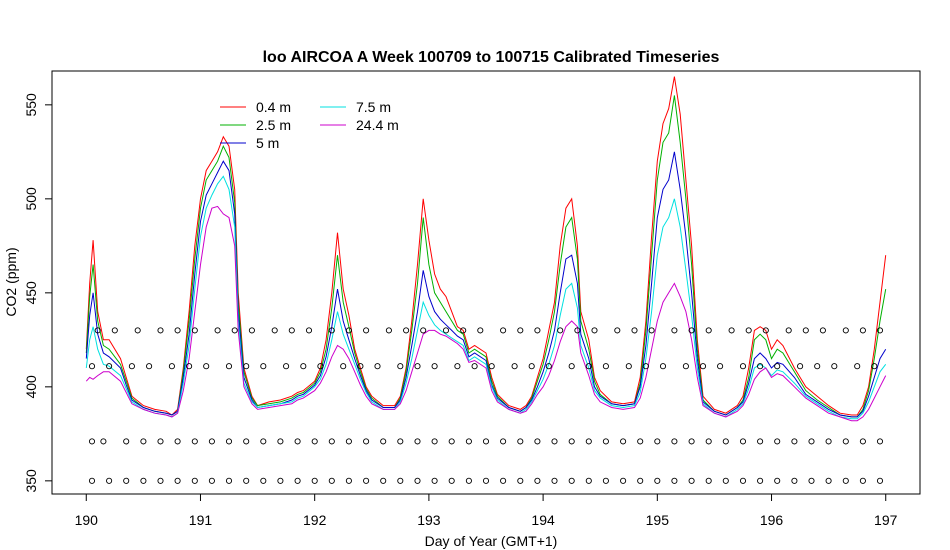 The height and width of the screenshot is (550, 950). I want to click on x-tick-label: 191, so click(201, 520).